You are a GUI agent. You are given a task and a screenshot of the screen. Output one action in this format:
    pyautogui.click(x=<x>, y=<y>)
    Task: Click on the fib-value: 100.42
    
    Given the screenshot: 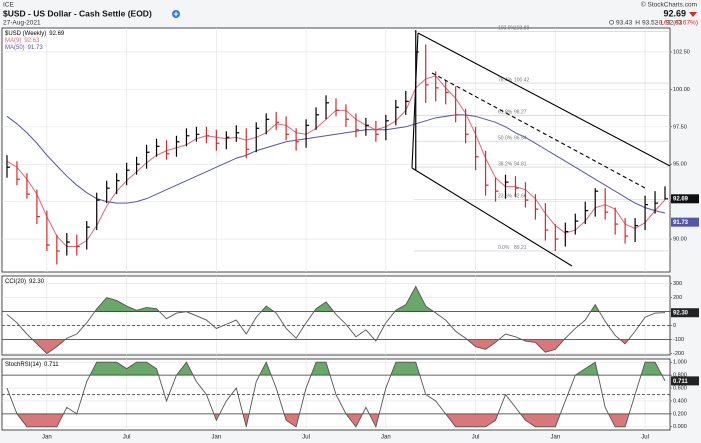 What is the action you would take?
    pyautogui.click(x=522, y=80)
    